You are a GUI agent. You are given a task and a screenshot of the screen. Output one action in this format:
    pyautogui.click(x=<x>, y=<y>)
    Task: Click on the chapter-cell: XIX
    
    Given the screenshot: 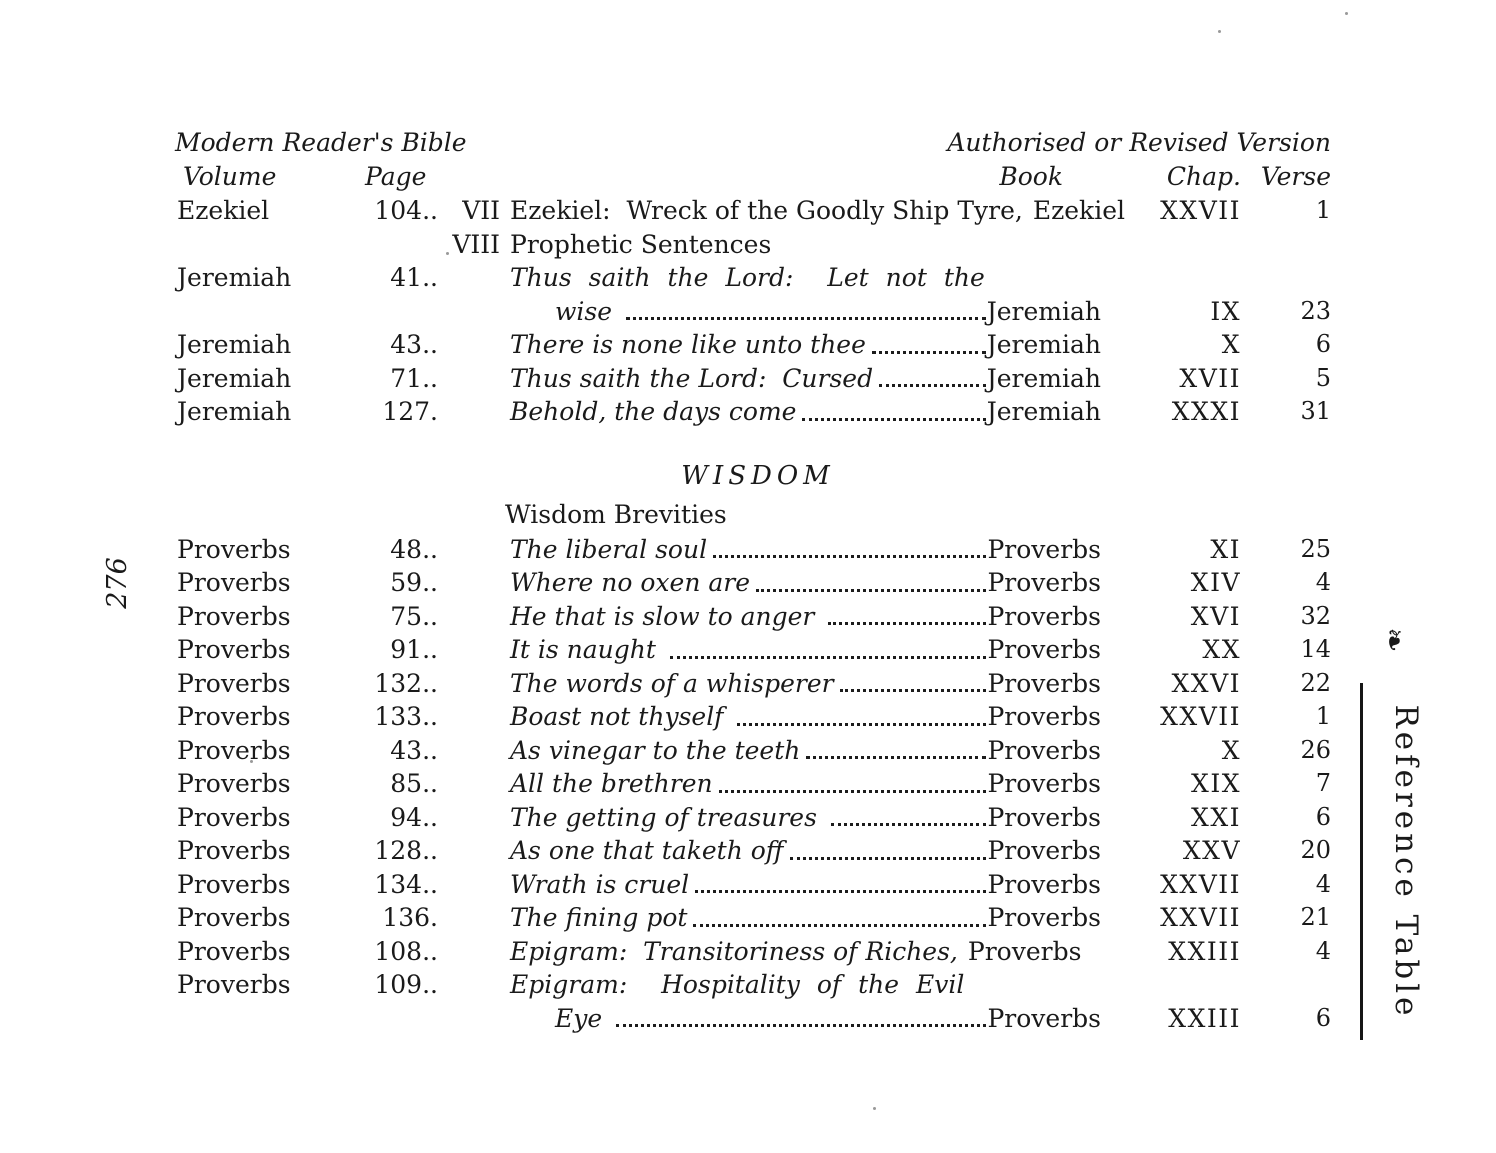 What is the action you would take?
    pyautogui.click(x=1216, y=783)
    